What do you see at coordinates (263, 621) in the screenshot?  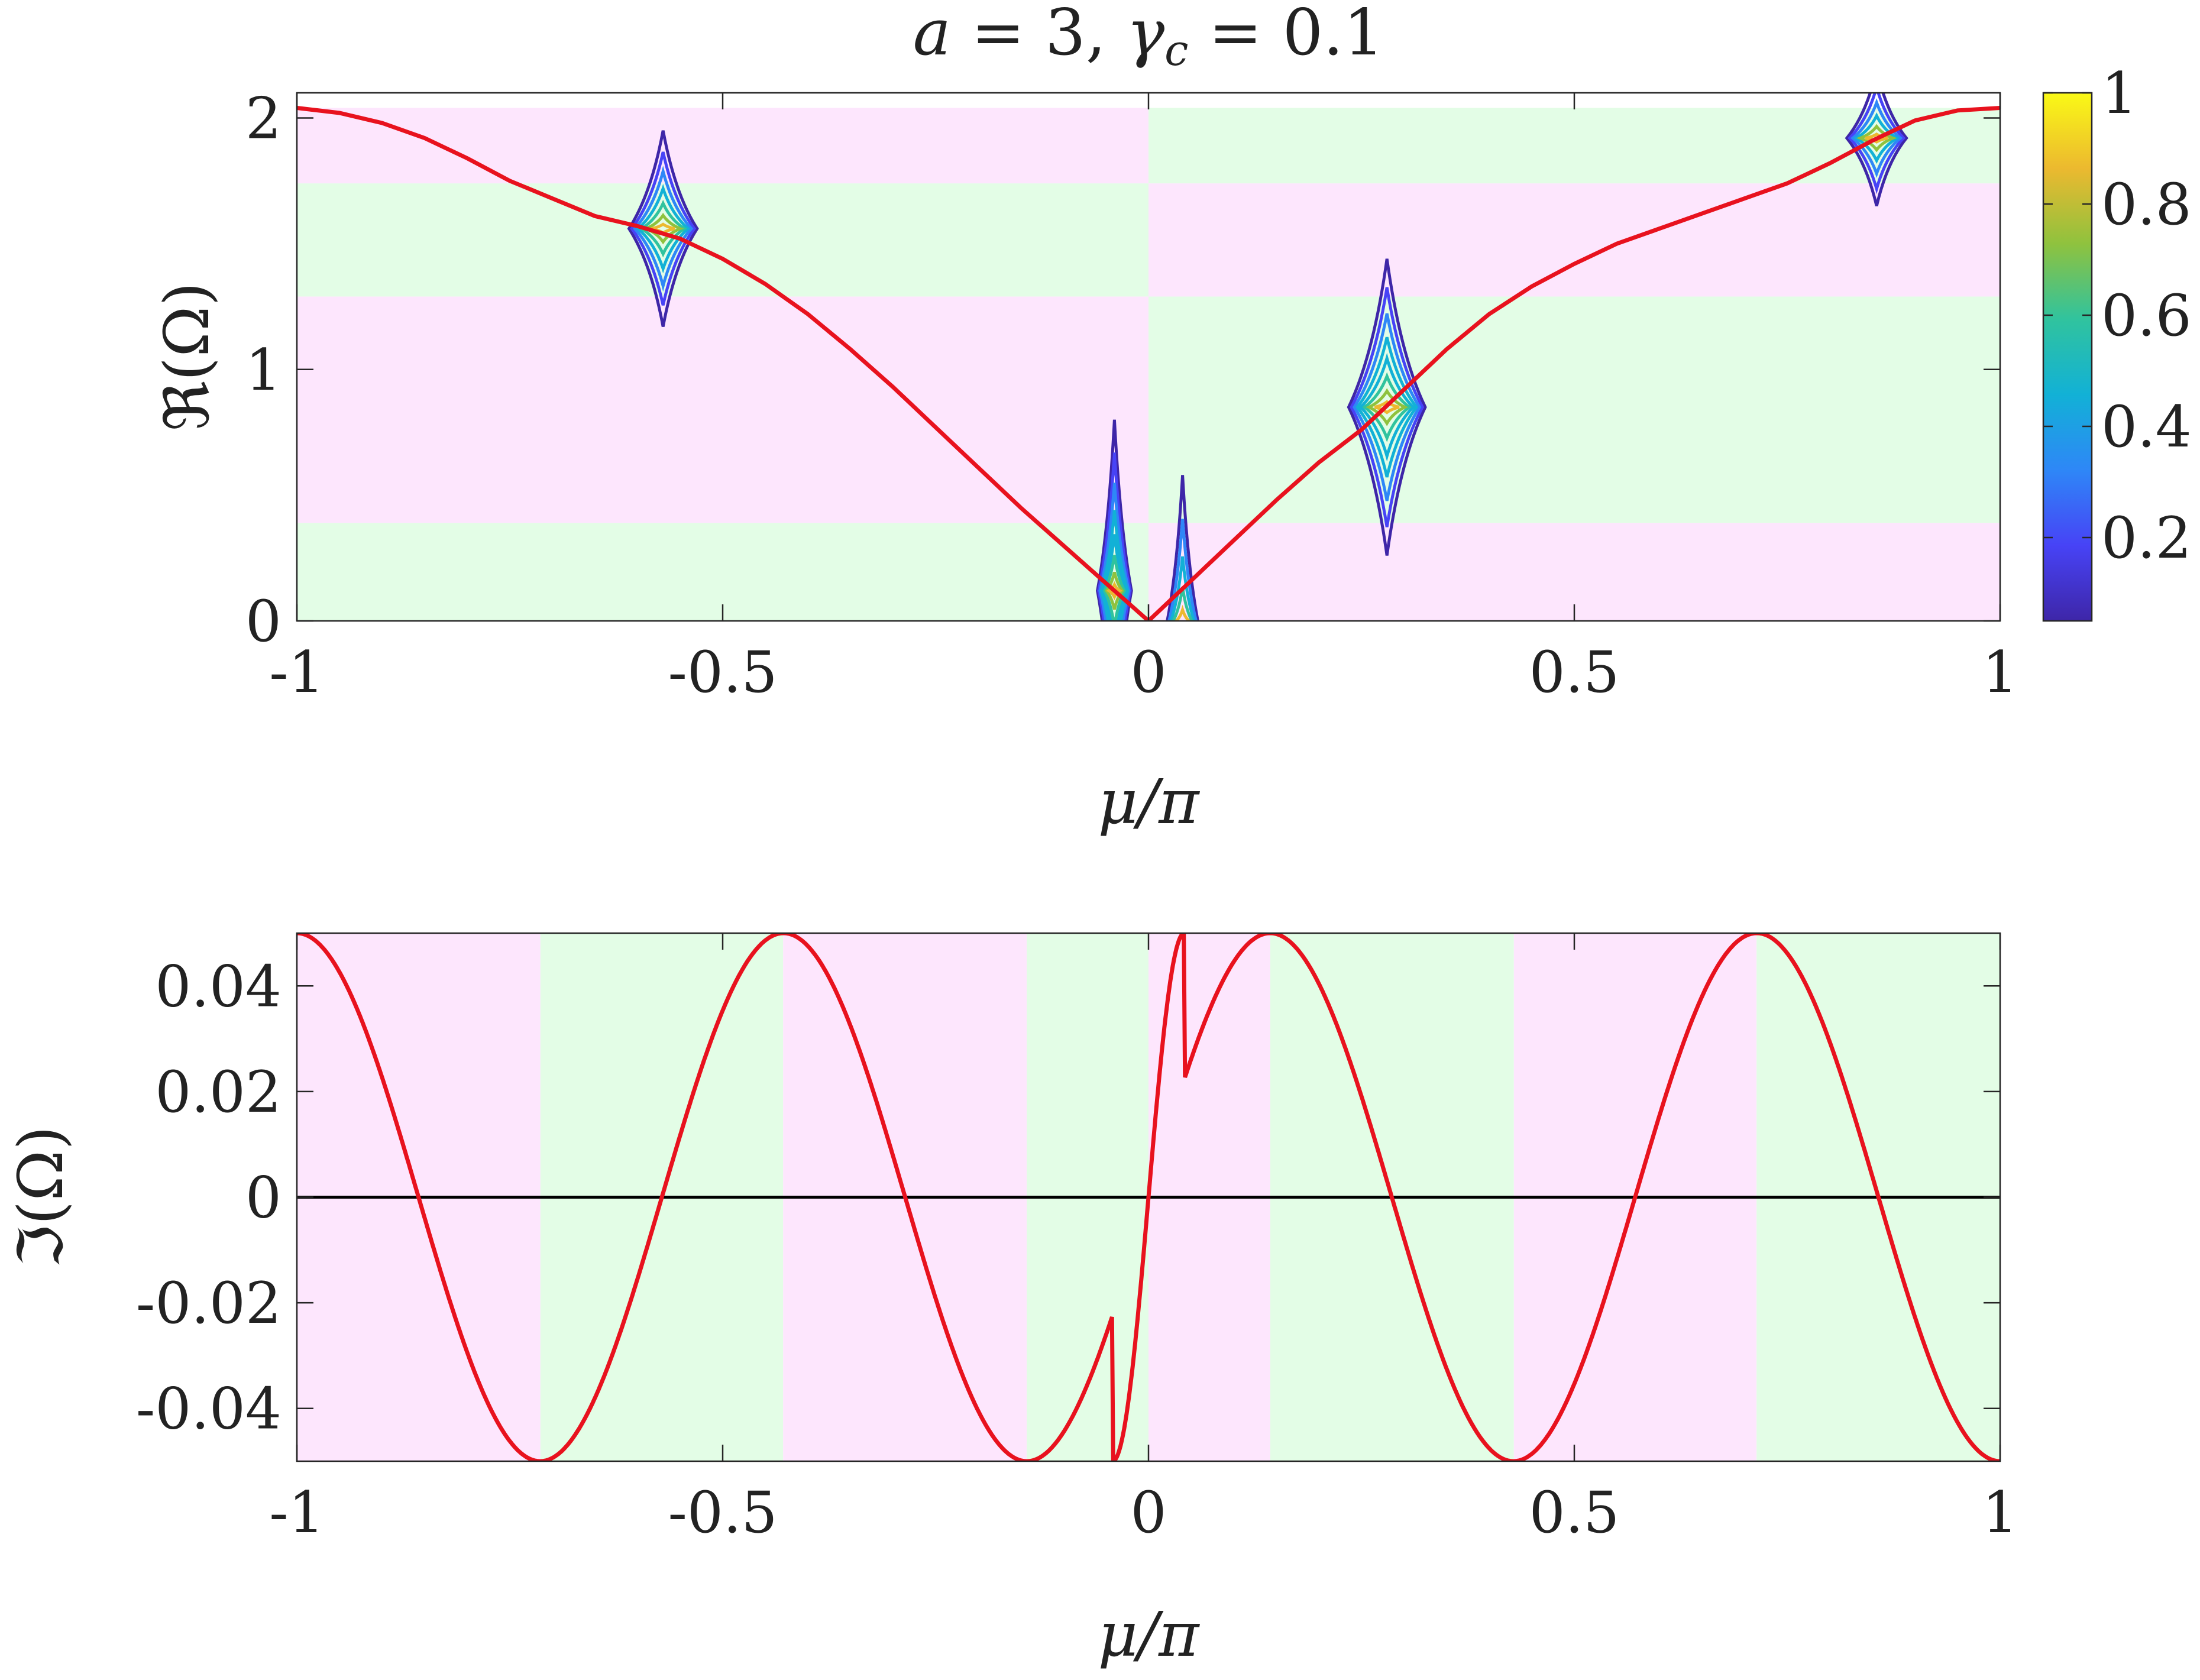 I see `top-ytick-label: 0` at bounding box center [263, 621].